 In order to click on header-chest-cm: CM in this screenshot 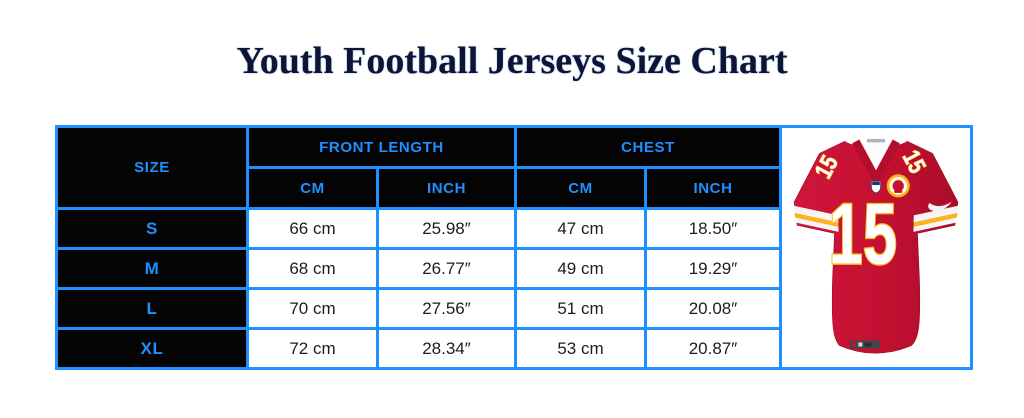, I will do `click(580, 188)`.